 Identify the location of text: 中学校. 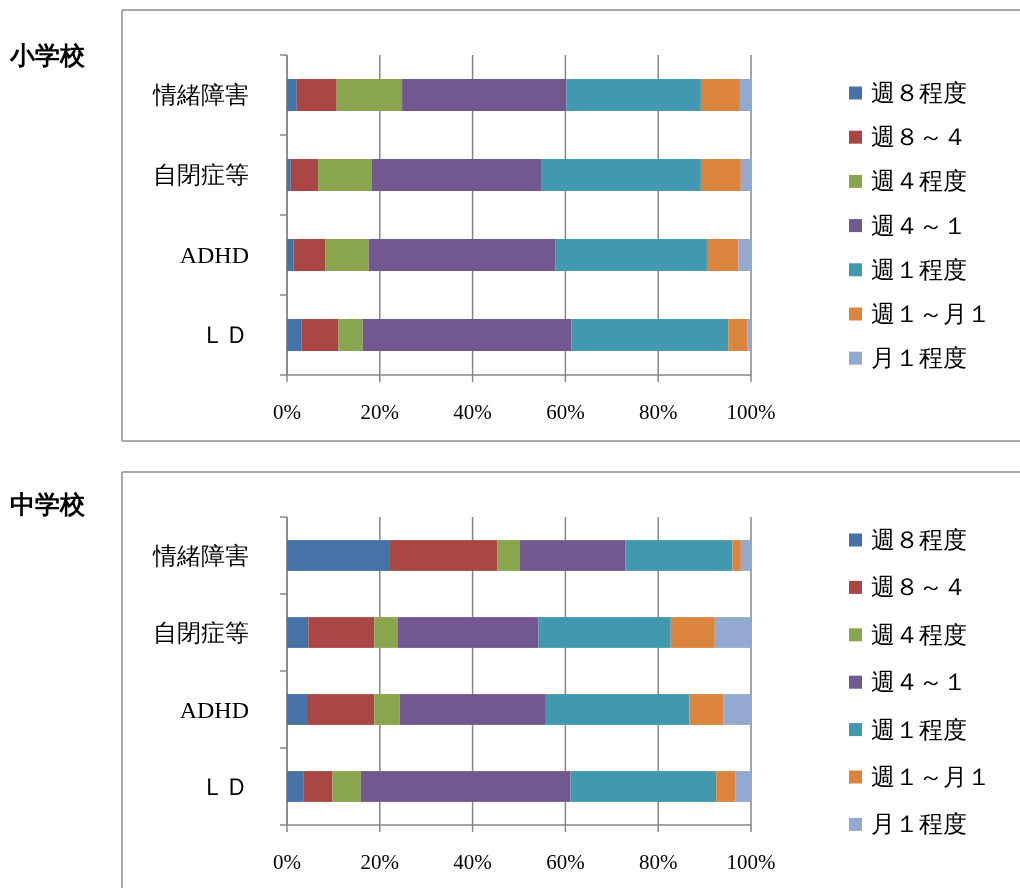
(48, 504).